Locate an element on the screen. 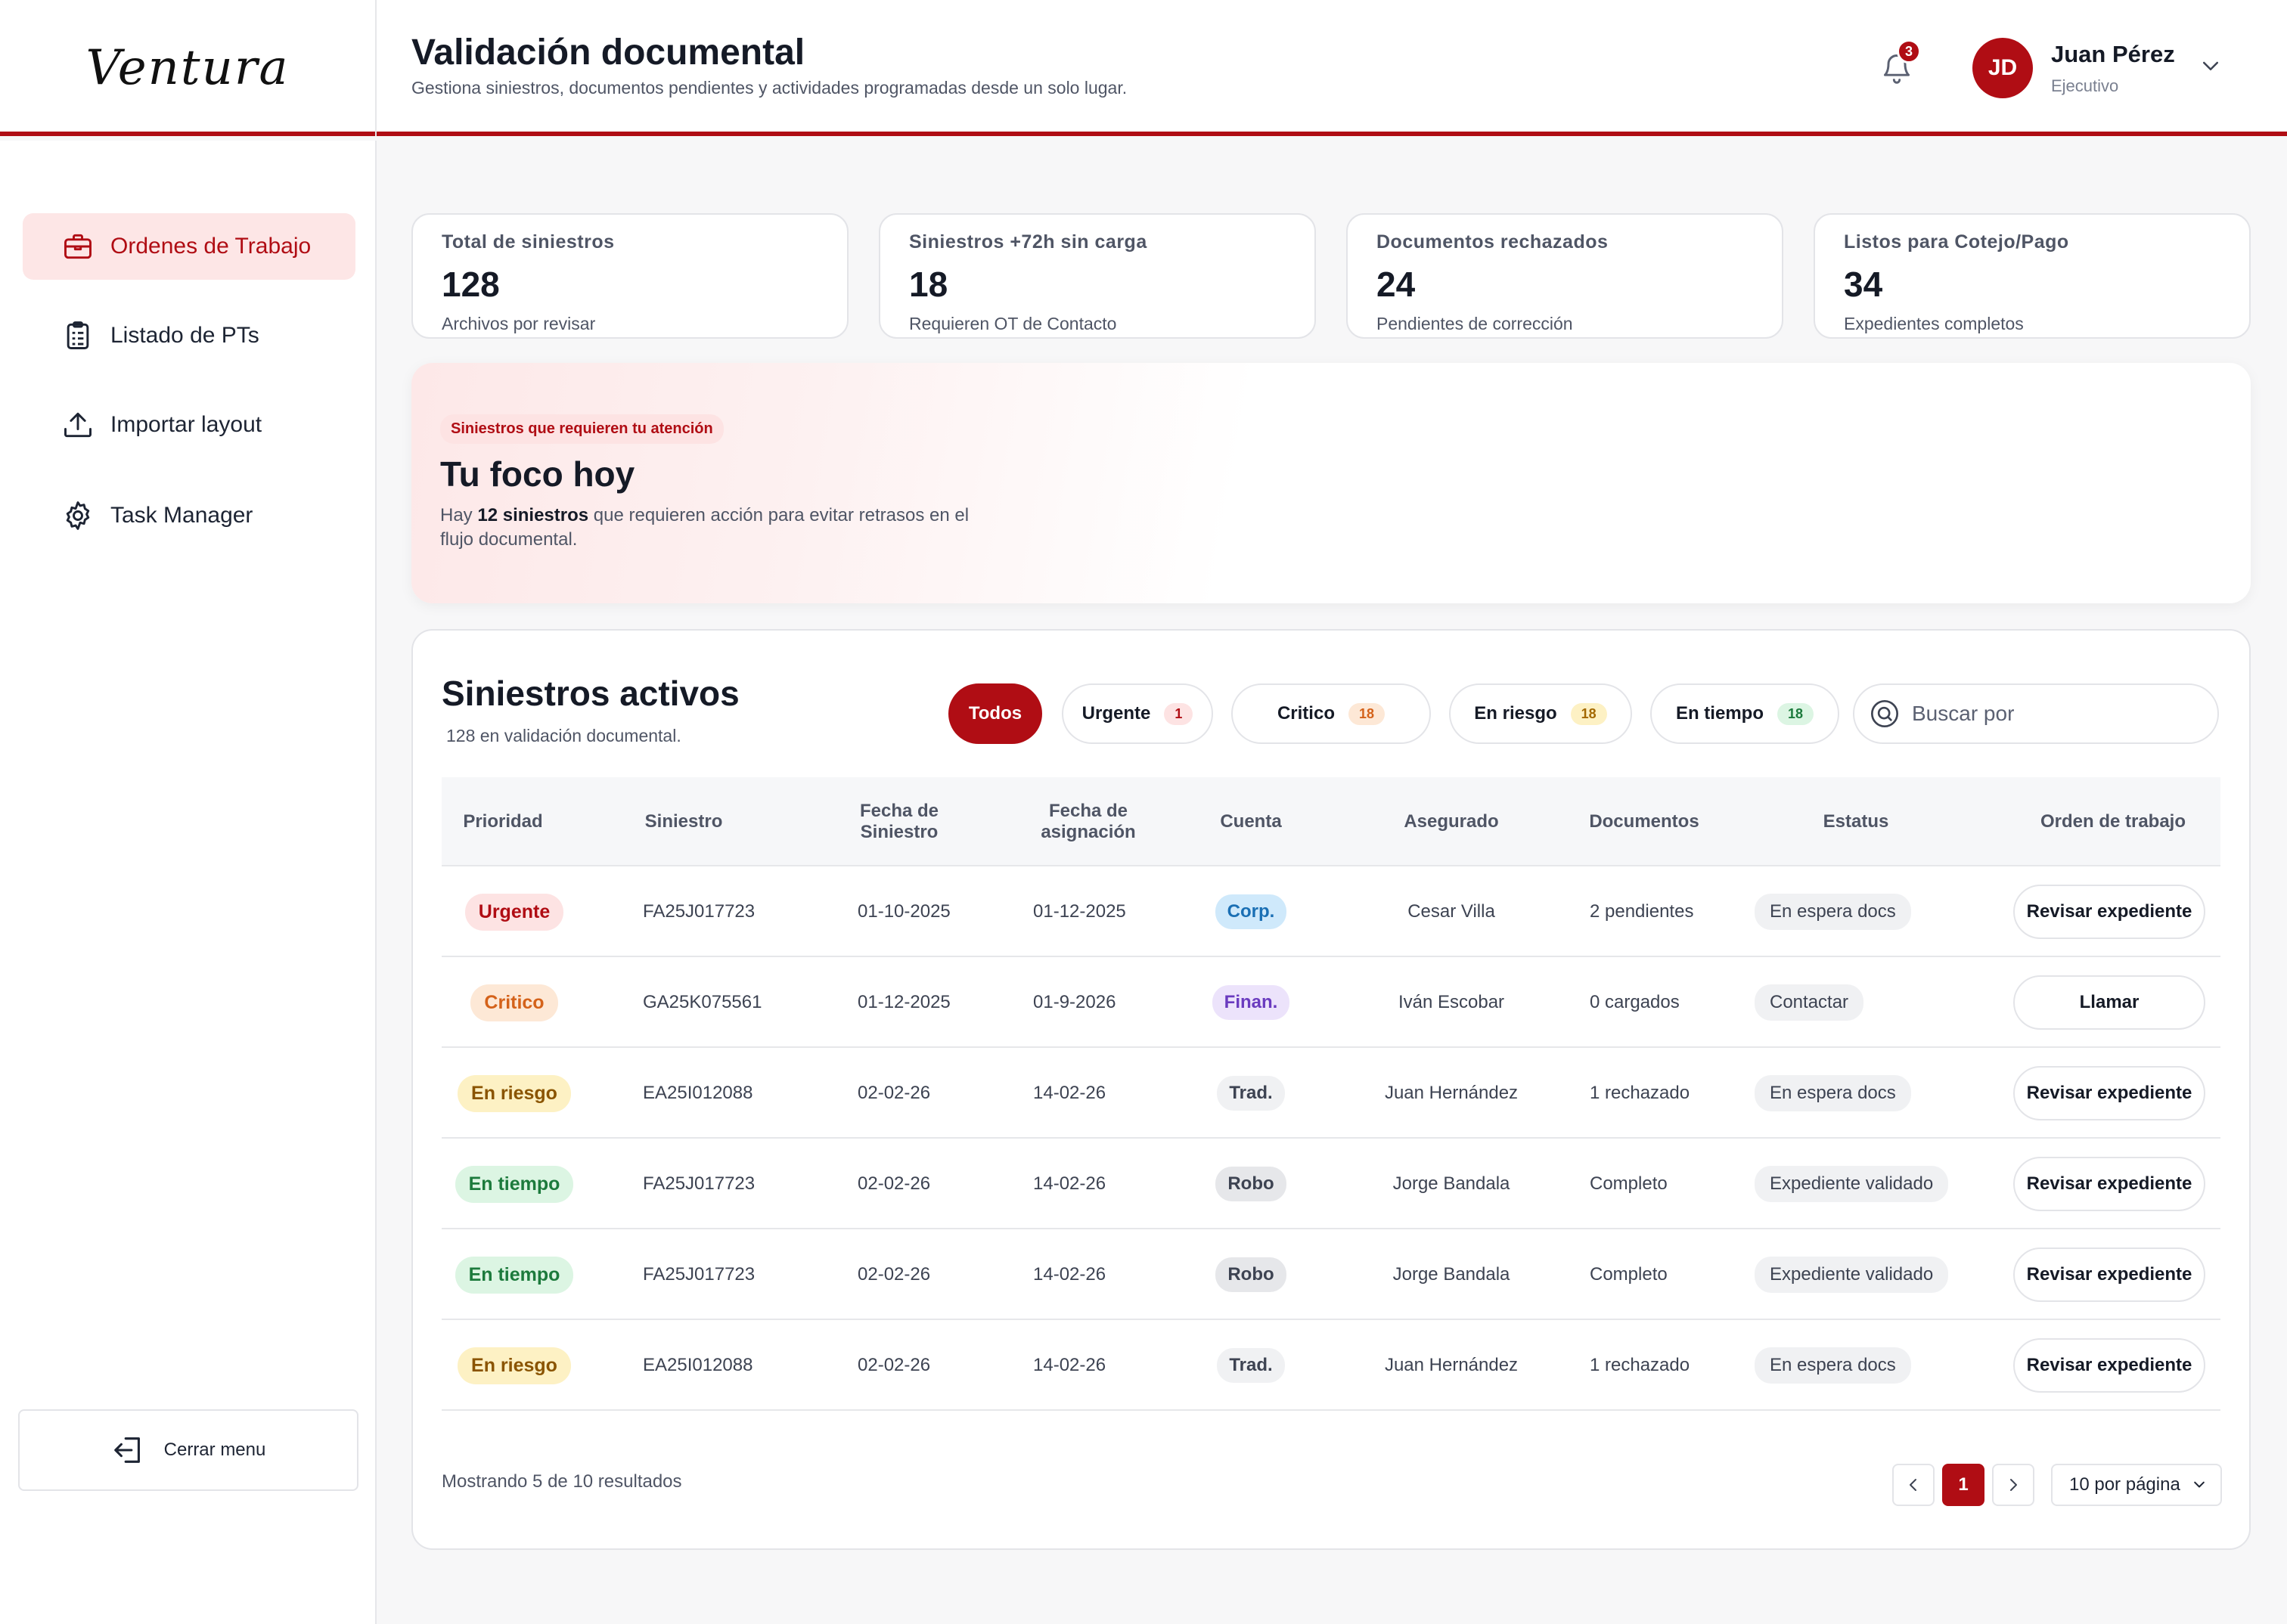 This screenshot has height=1624, width=2287. logo-wordmark: Ventura is located at coordinates (187, 68).